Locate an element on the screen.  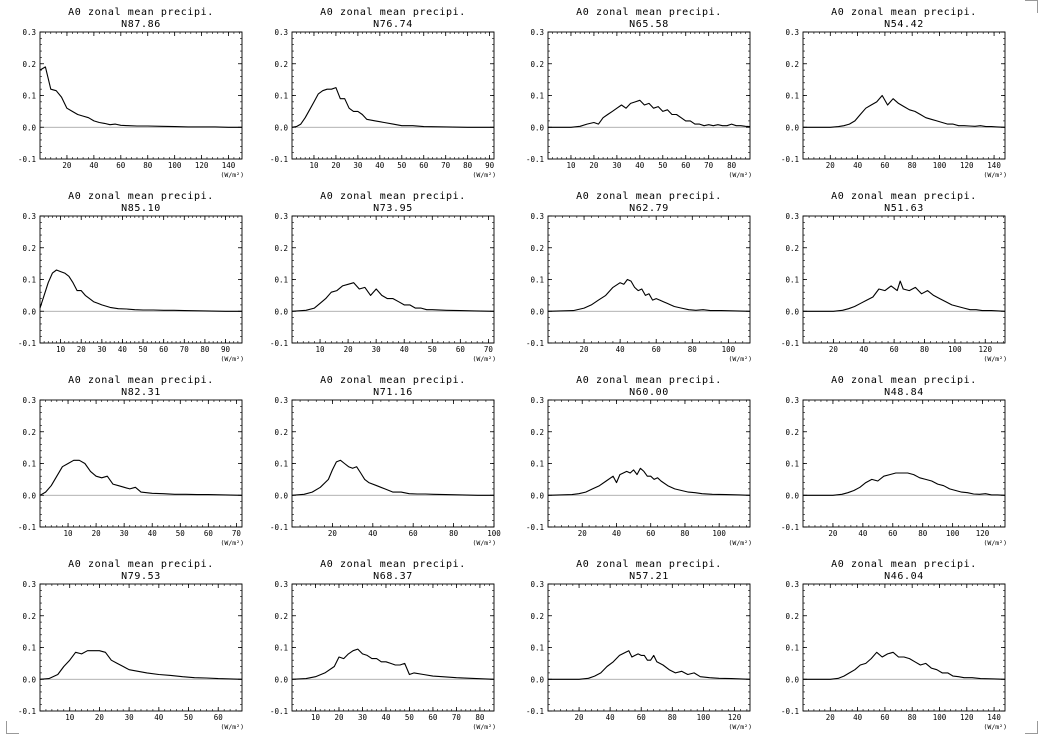
chart-subtitle: N60.00 is located at coordinates (649, 392).